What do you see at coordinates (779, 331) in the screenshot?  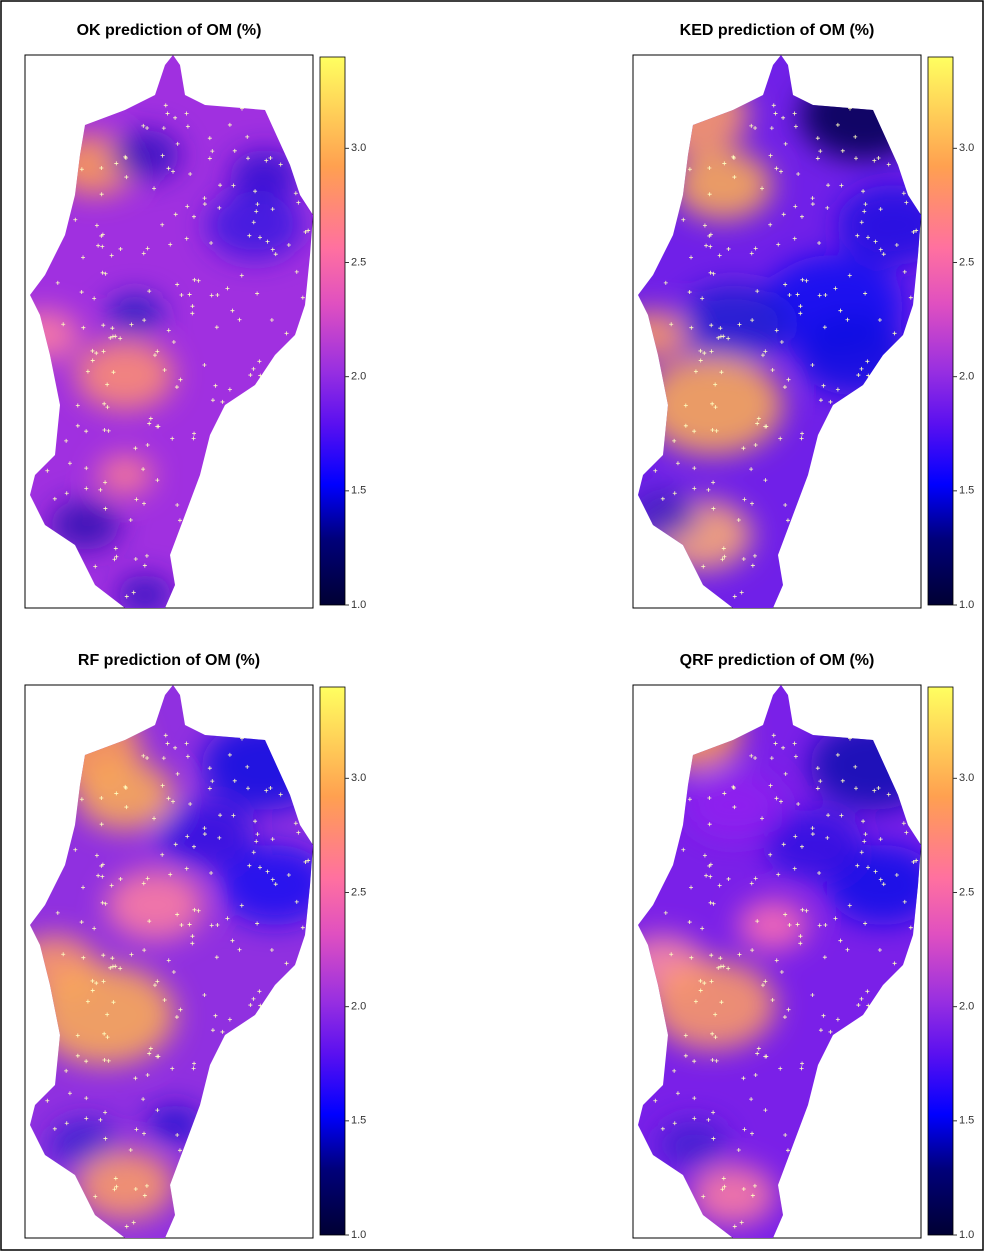 I see `prediction-map` at bounding box center [779, 331].